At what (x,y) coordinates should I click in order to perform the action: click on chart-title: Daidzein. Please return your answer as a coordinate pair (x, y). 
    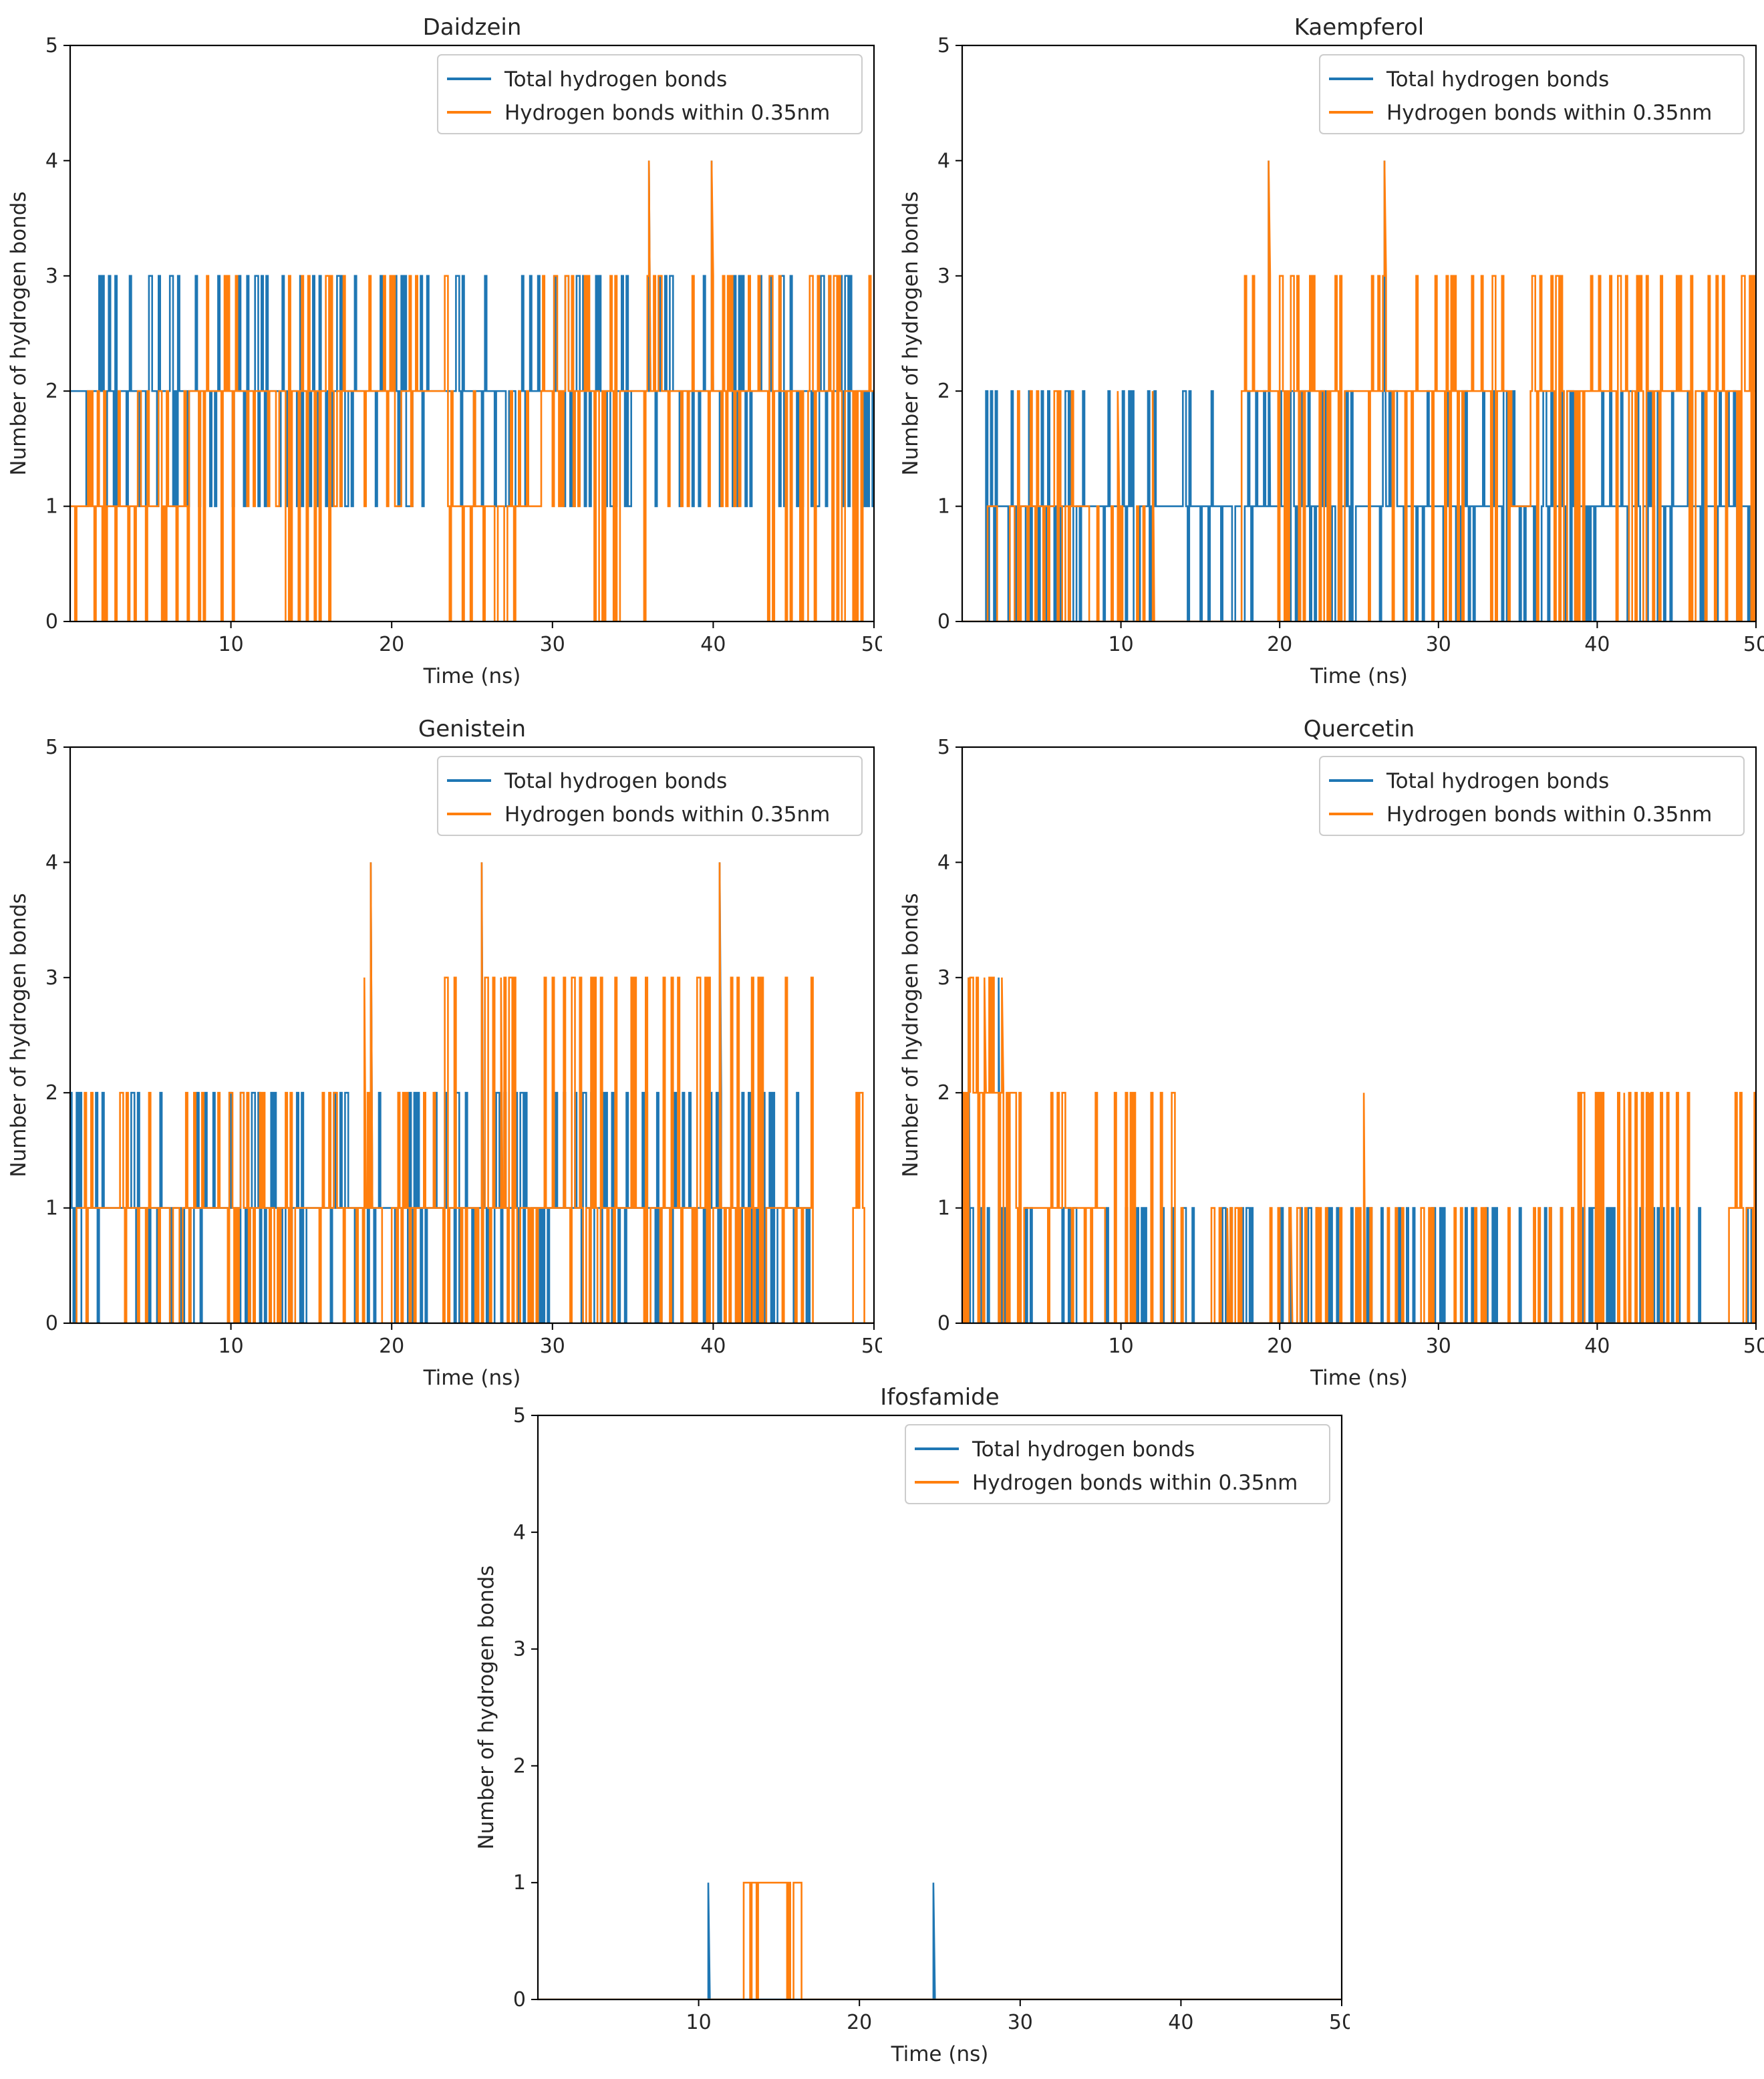
    Looking at the image, I should click on (473, 28).